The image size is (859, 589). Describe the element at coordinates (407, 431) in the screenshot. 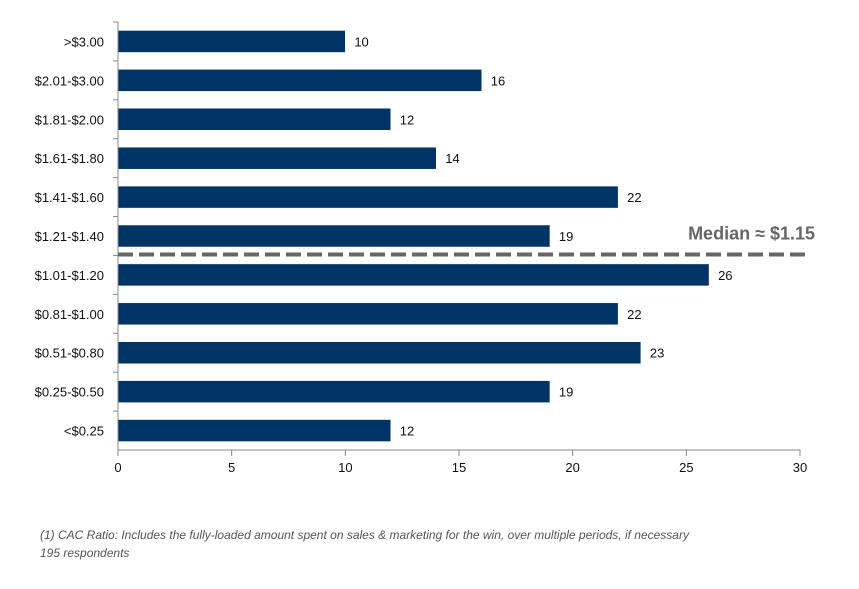

I see `value-label-0: 12` at that location.